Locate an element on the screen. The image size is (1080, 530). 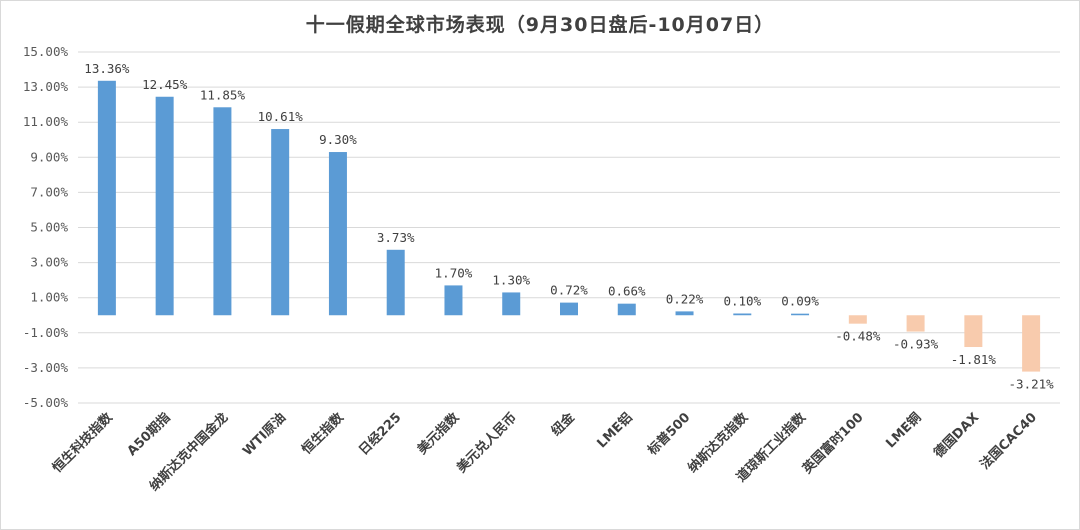
x-tick-label: 法国CAC40 is located at coordinates (1008, 441).